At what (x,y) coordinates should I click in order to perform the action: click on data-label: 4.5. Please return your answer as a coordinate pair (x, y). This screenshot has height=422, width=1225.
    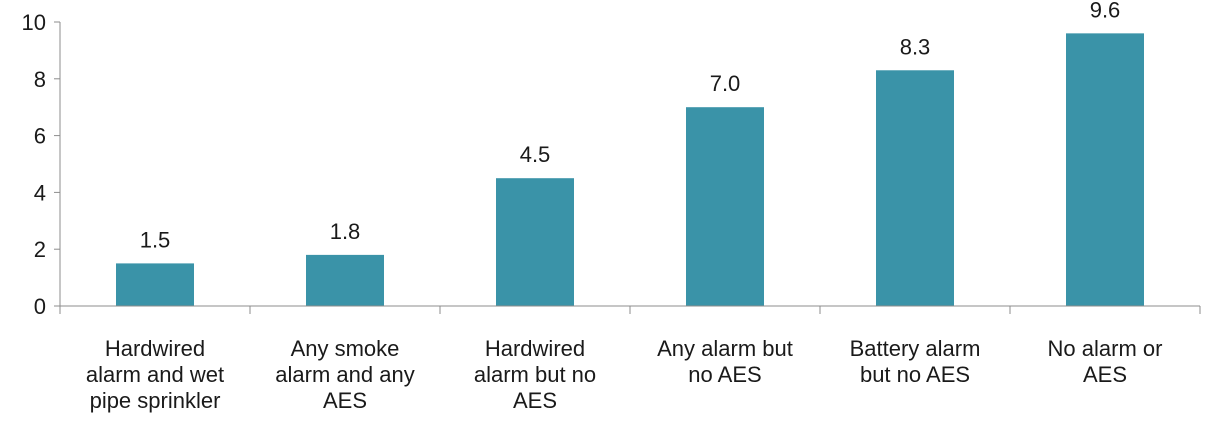
    Looking at the image, I should click on (535, 154).